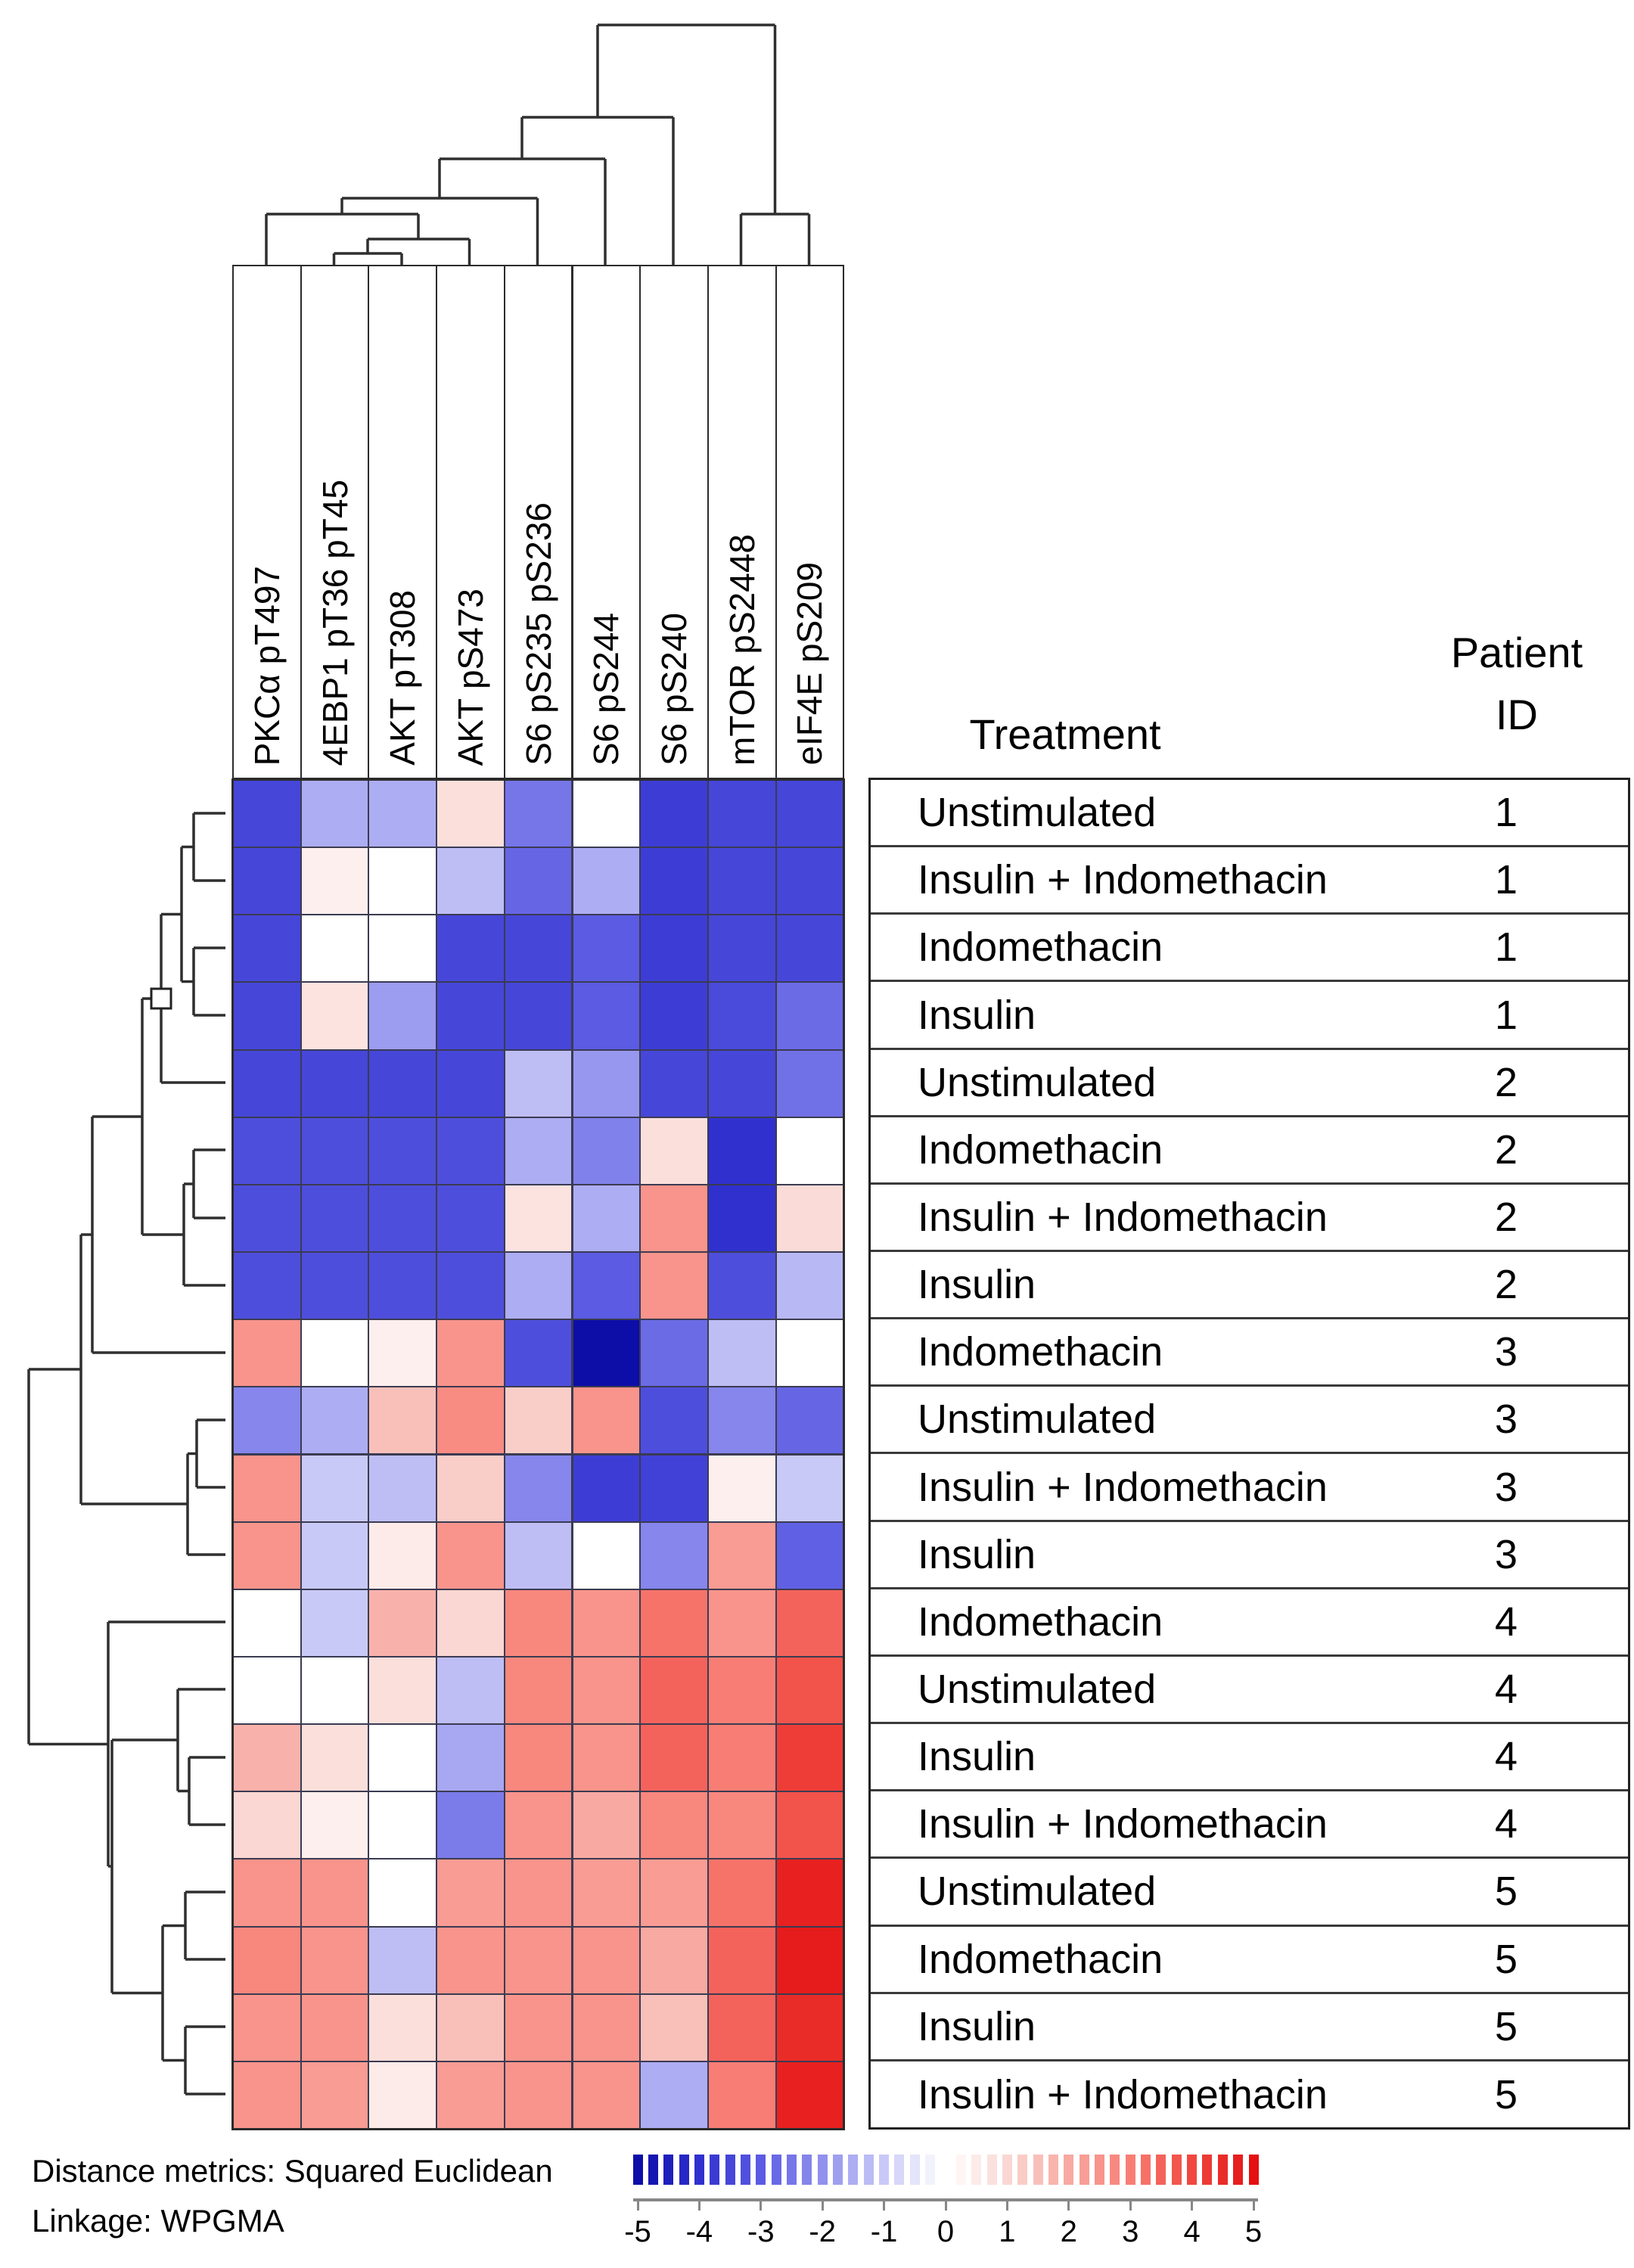 The height and width of the screenshot is (2268, 1634). Describe the element at coordinates (1506, 1150) in the screenshot. I see `patient-id-cell: 2` at that location.